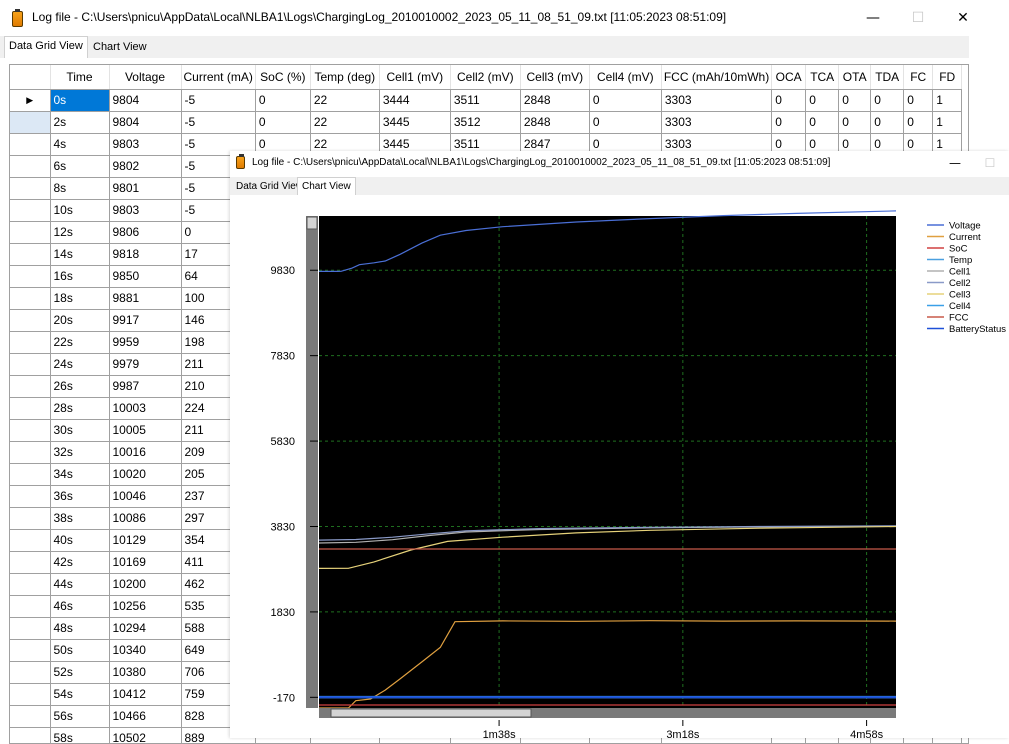  Describe the element at coordinates (145, 735) in the screenshot. I see `grid-cell: 10502` at that location.